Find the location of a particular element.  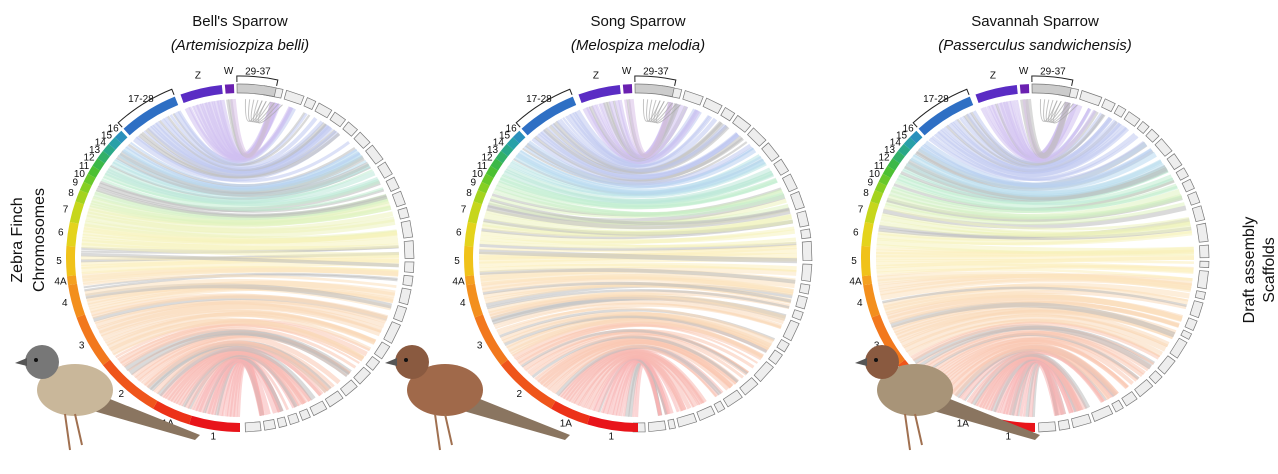

bird-eye is located at coordinates (876, 360).